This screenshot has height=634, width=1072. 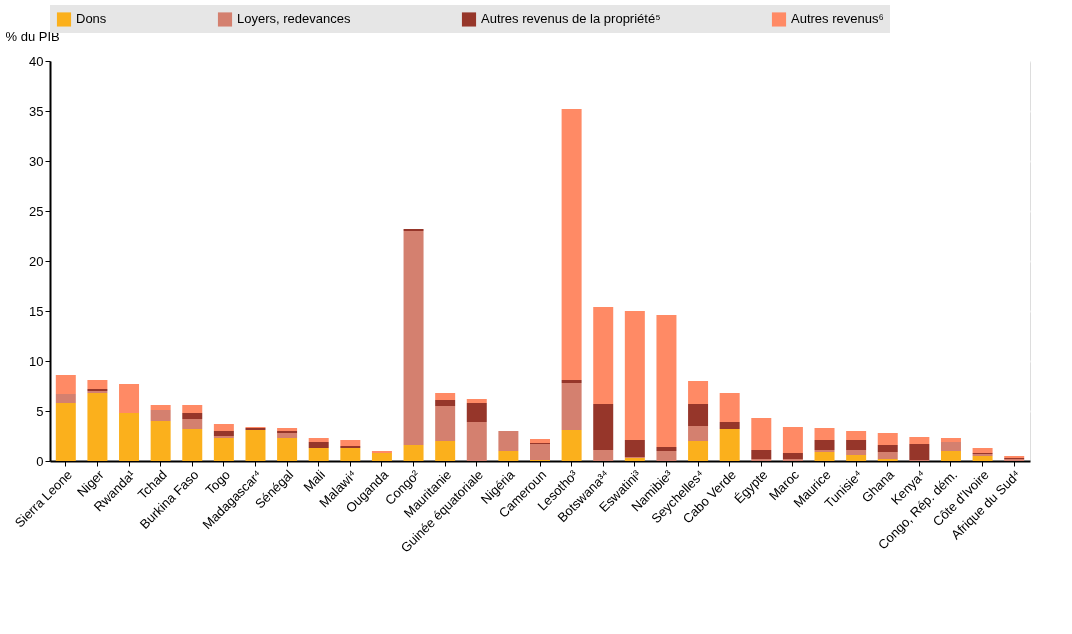 What do you see at coordinates (837, 19) in the screenshot?
I see `legend-label: Autres revenus⁶` at bounding box center [837, 19].